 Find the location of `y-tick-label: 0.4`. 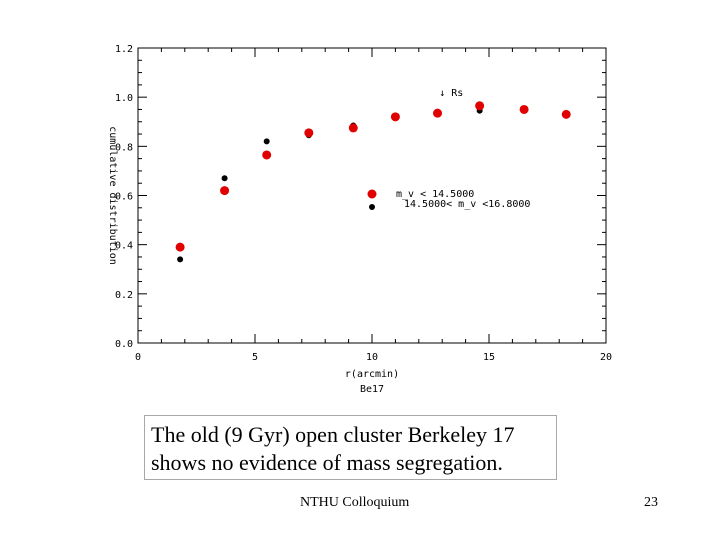

y-tick-label: 0.4 is located at coordinates (124, 246).